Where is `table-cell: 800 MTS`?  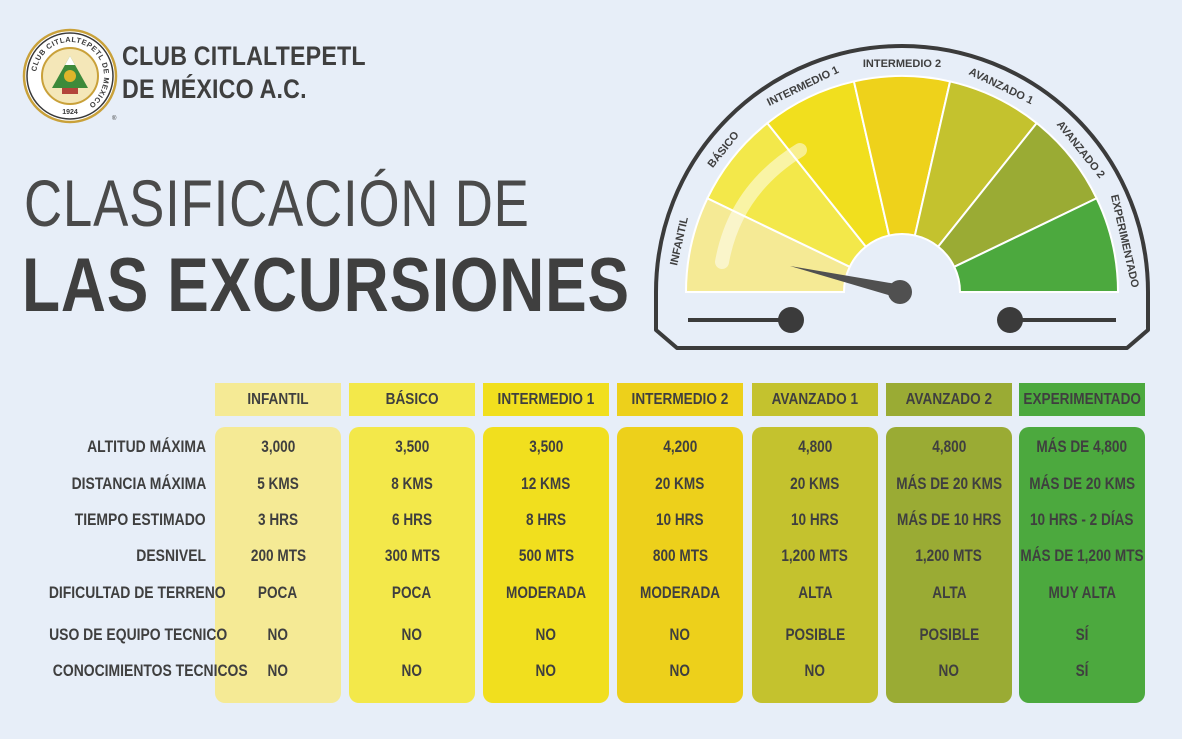
table-cell: 800 MTS is located at coordinates (680, 556).